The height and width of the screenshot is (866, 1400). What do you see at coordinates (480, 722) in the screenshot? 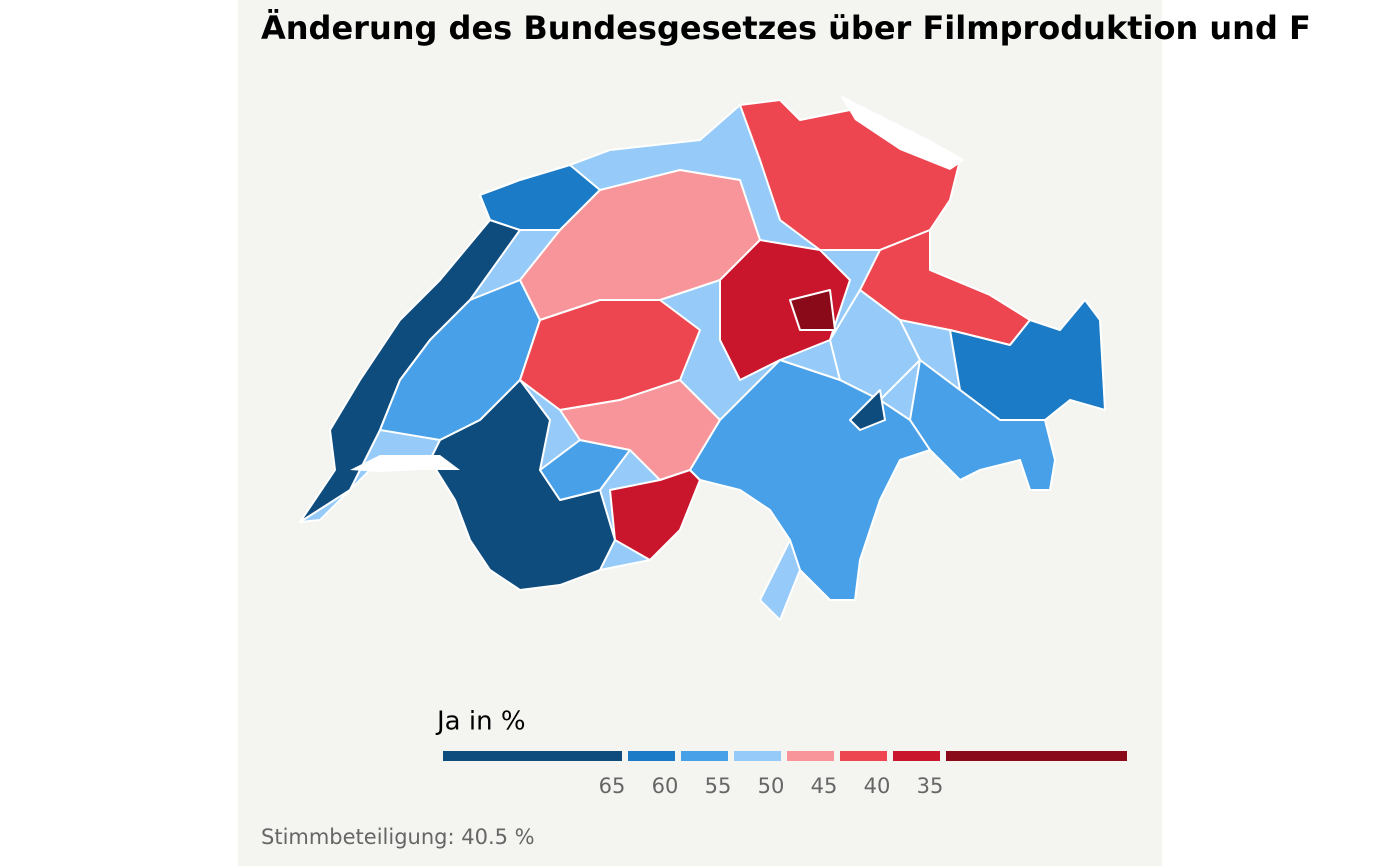
I see `legend-title: Ja in %` at bounding box center [480, 722].